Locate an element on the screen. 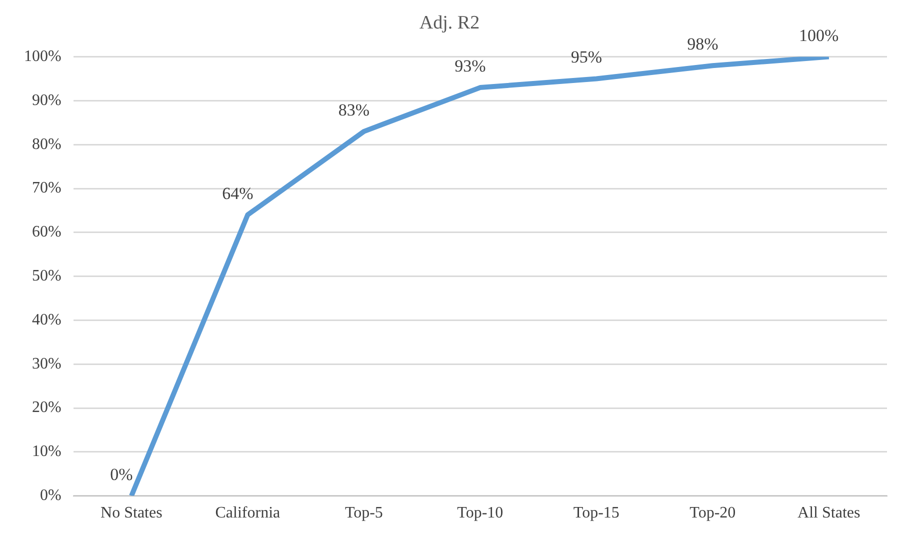 This screenshot has height=543, width=915. y-tick-label: 70% is located at coordinates (47, 188).